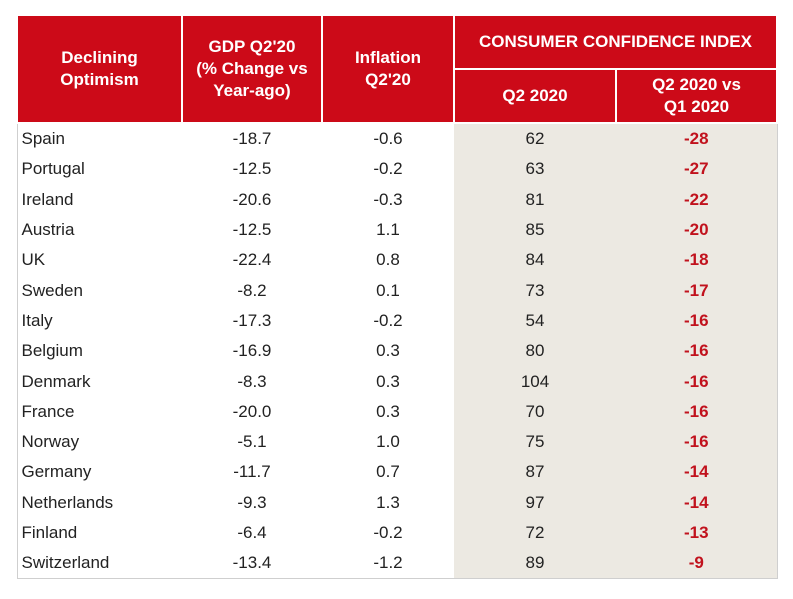 The image size is (793, 599). I want to click on header-col3-line2: Q2'20, so click(388, 79).